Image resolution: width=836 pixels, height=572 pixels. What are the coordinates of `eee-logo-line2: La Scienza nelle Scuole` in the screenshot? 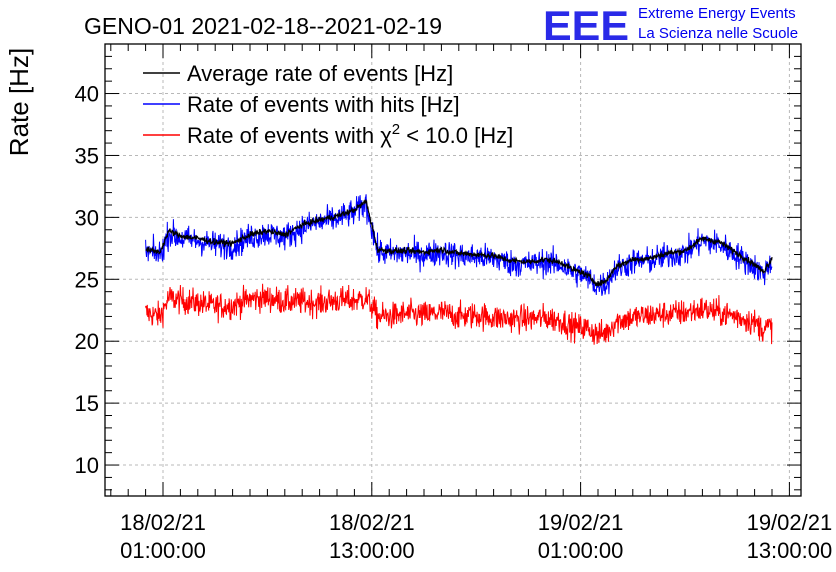 It's located at (718, 33).